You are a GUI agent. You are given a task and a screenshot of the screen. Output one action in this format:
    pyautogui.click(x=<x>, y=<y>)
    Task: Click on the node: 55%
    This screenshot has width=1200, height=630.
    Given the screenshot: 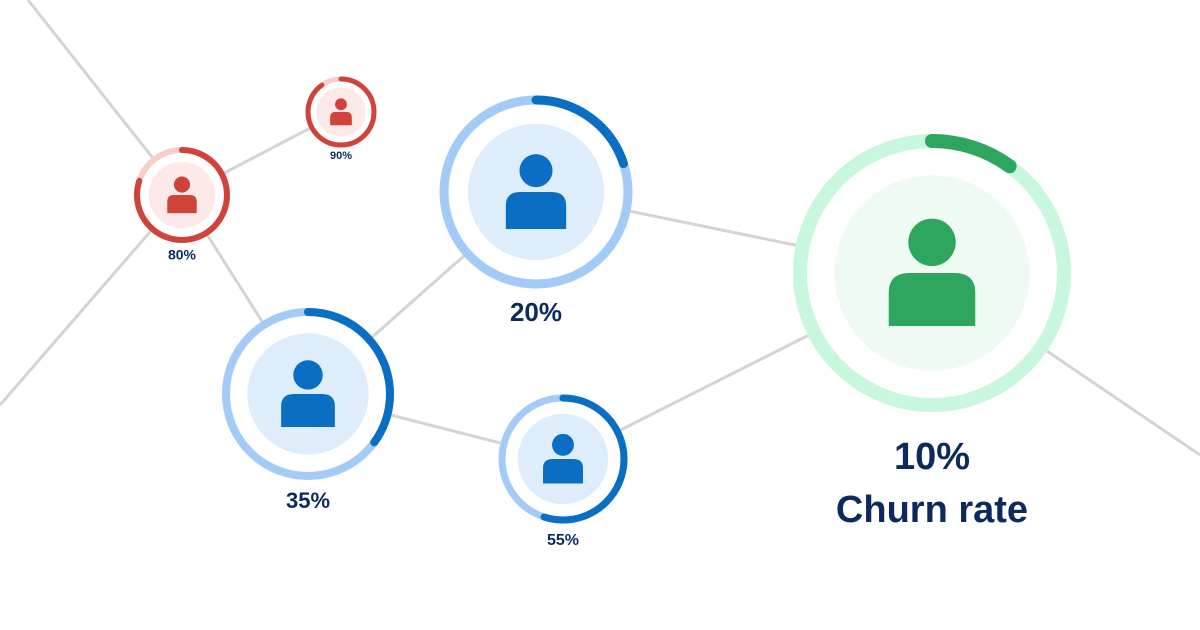 What is the action you would take?
    pyautogui.click(x=563, y=471)
    